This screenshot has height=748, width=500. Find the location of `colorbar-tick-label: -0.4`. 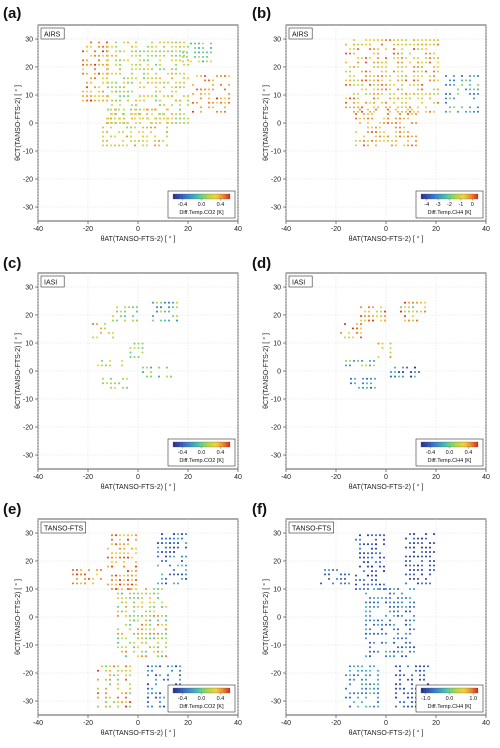

colorbar-tick-label: -0.4 is located at coordinates (430, 453).